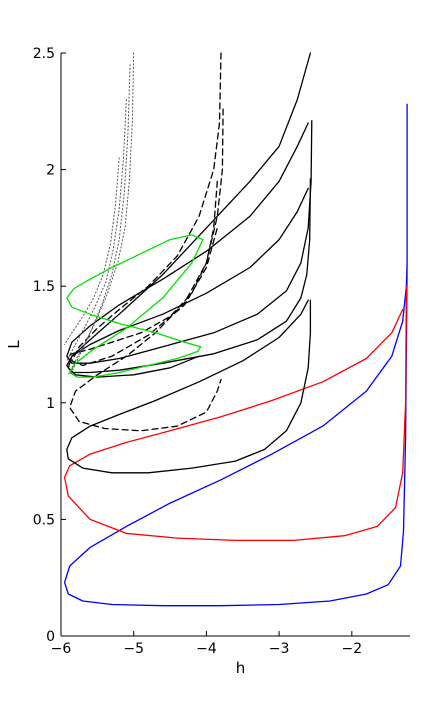 Image resolution: width=448 pixels, height=715 pixels. What do you see at coordinates (14, 344) in the screenshot?
I see `y-axis-label: L` at bounding box center [14, 344].